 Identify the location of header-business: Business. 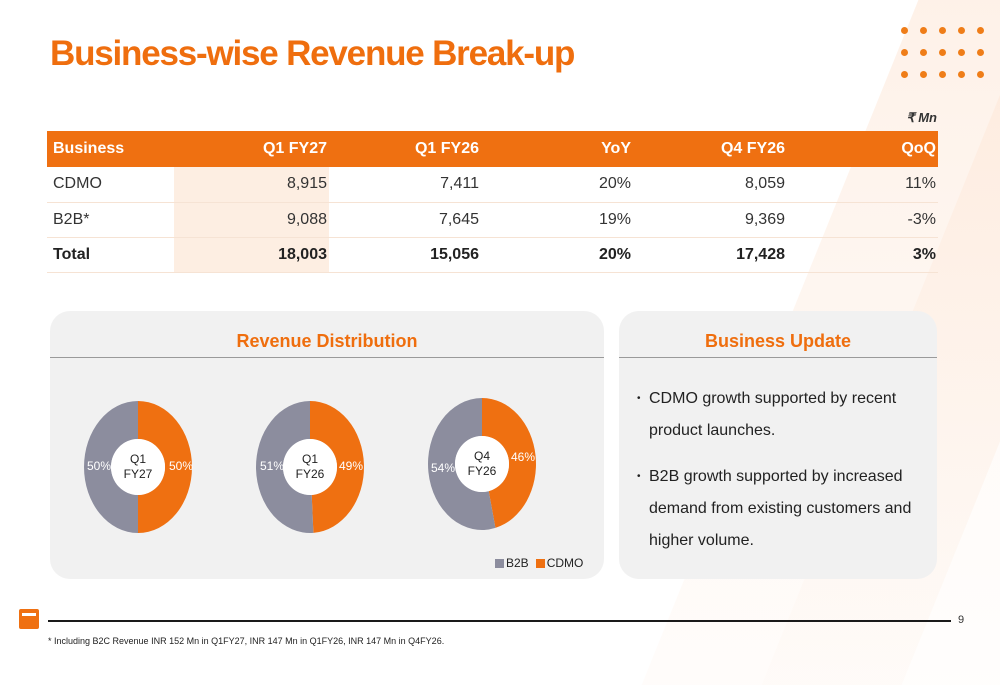
(110, 149).